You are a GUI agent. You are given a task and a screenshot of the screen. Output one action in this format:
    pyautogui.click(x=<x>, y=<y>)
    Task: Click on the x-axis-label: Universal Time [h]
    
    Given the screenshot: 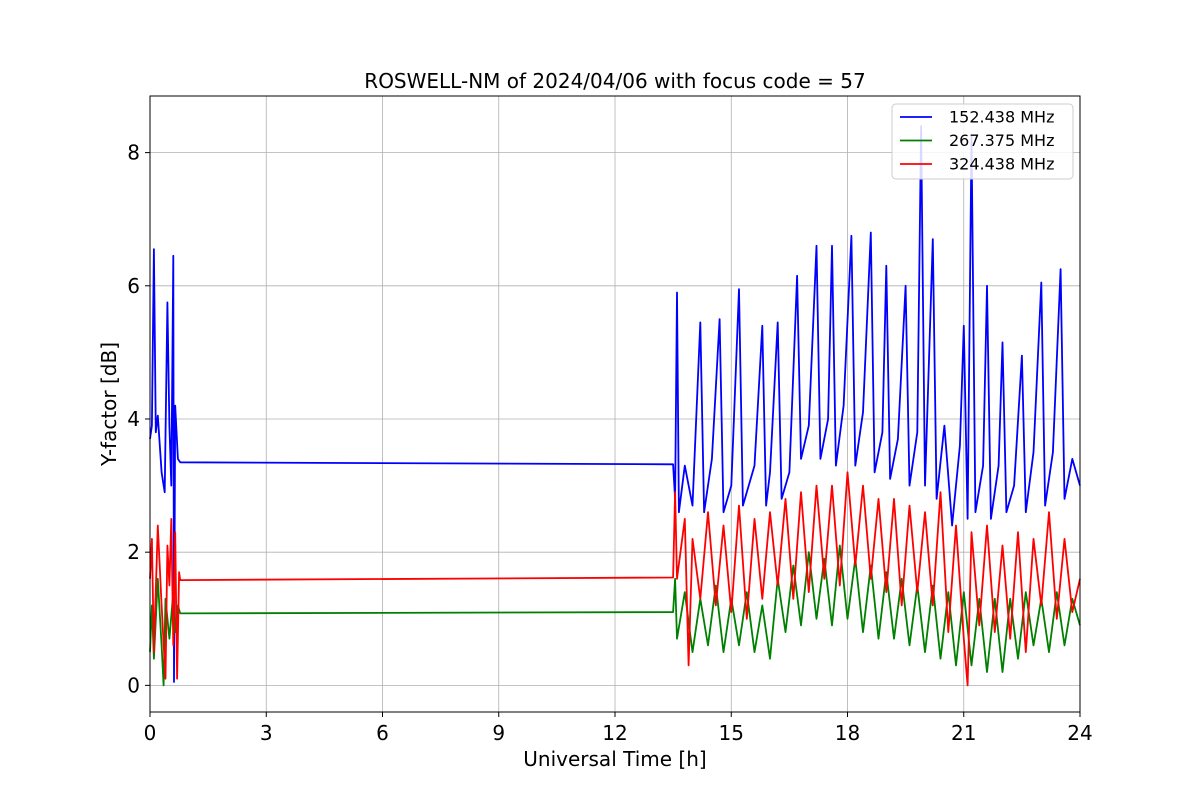 What is the action you would take?
    pyautogui.click(x=614, y=759)
    